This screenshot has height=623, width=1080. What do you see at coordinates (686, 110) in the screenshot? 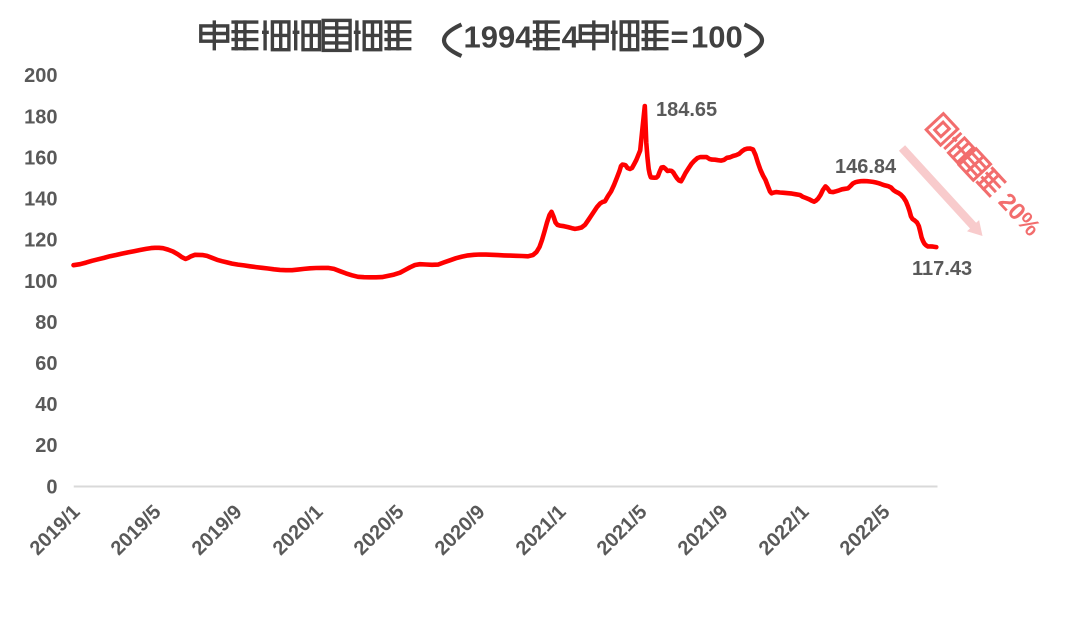
I see `svg-text: 184.65` at bounding box center [686, 110].